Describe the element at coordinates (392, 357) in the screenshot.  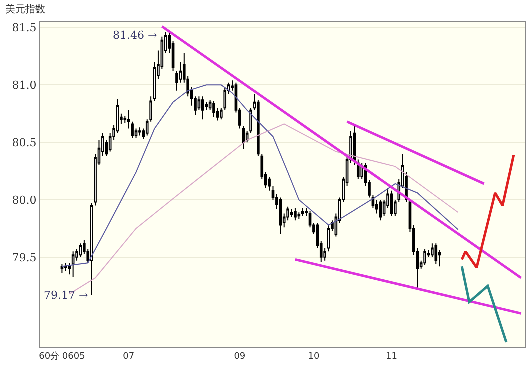
I see `x-tick-label: 11` at that location.